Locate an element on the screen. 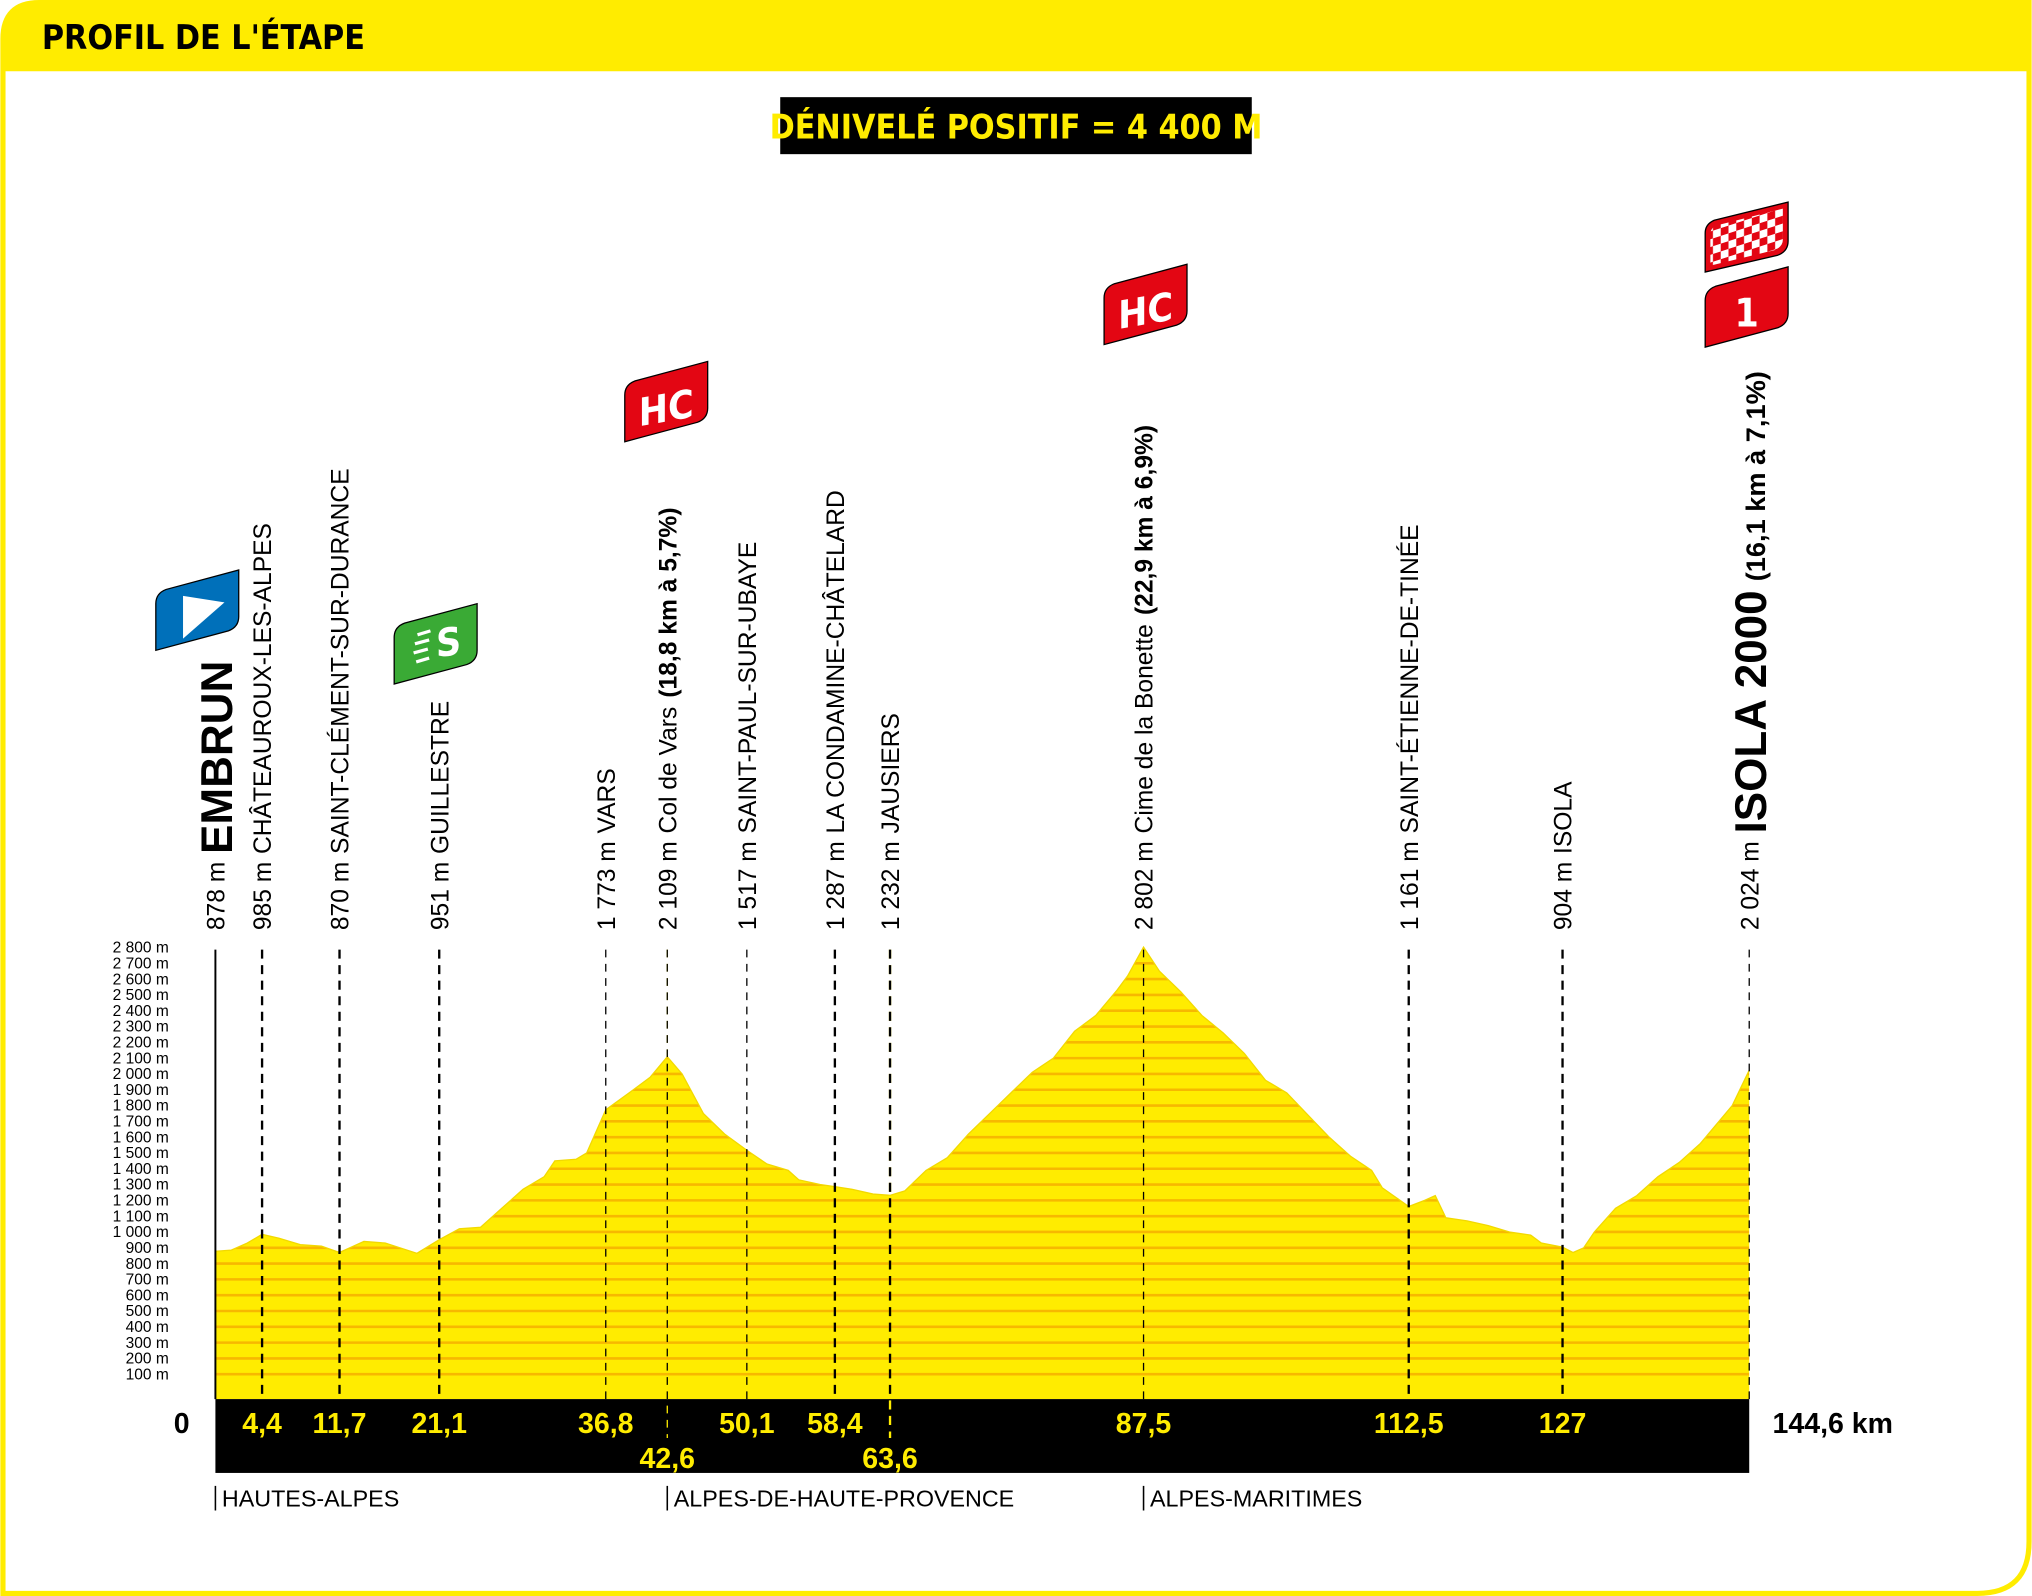 The height and width of the screenshot is (1596, 2032). y-tick-label: 2 800 m is located at coordinates (141, 948).